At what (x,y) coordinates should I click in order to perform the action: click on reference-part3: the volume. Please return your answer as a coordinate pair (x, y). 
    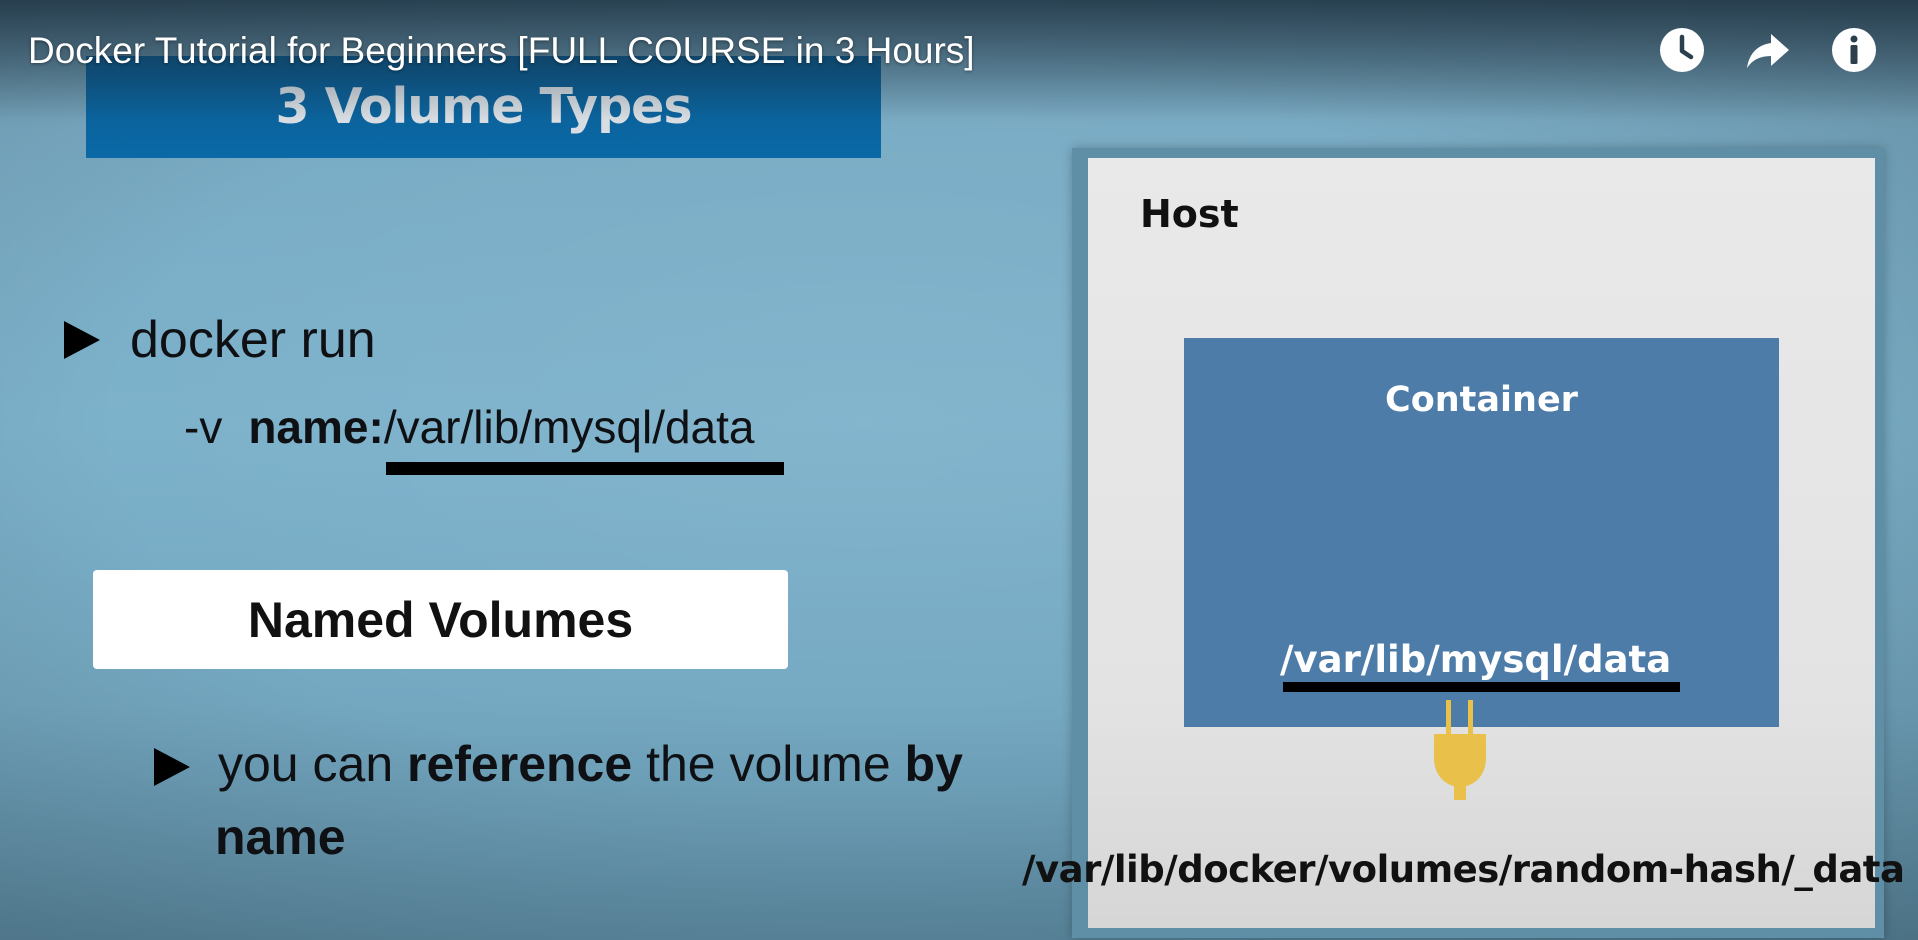
    Looking at the image, I should click on (768, 764).